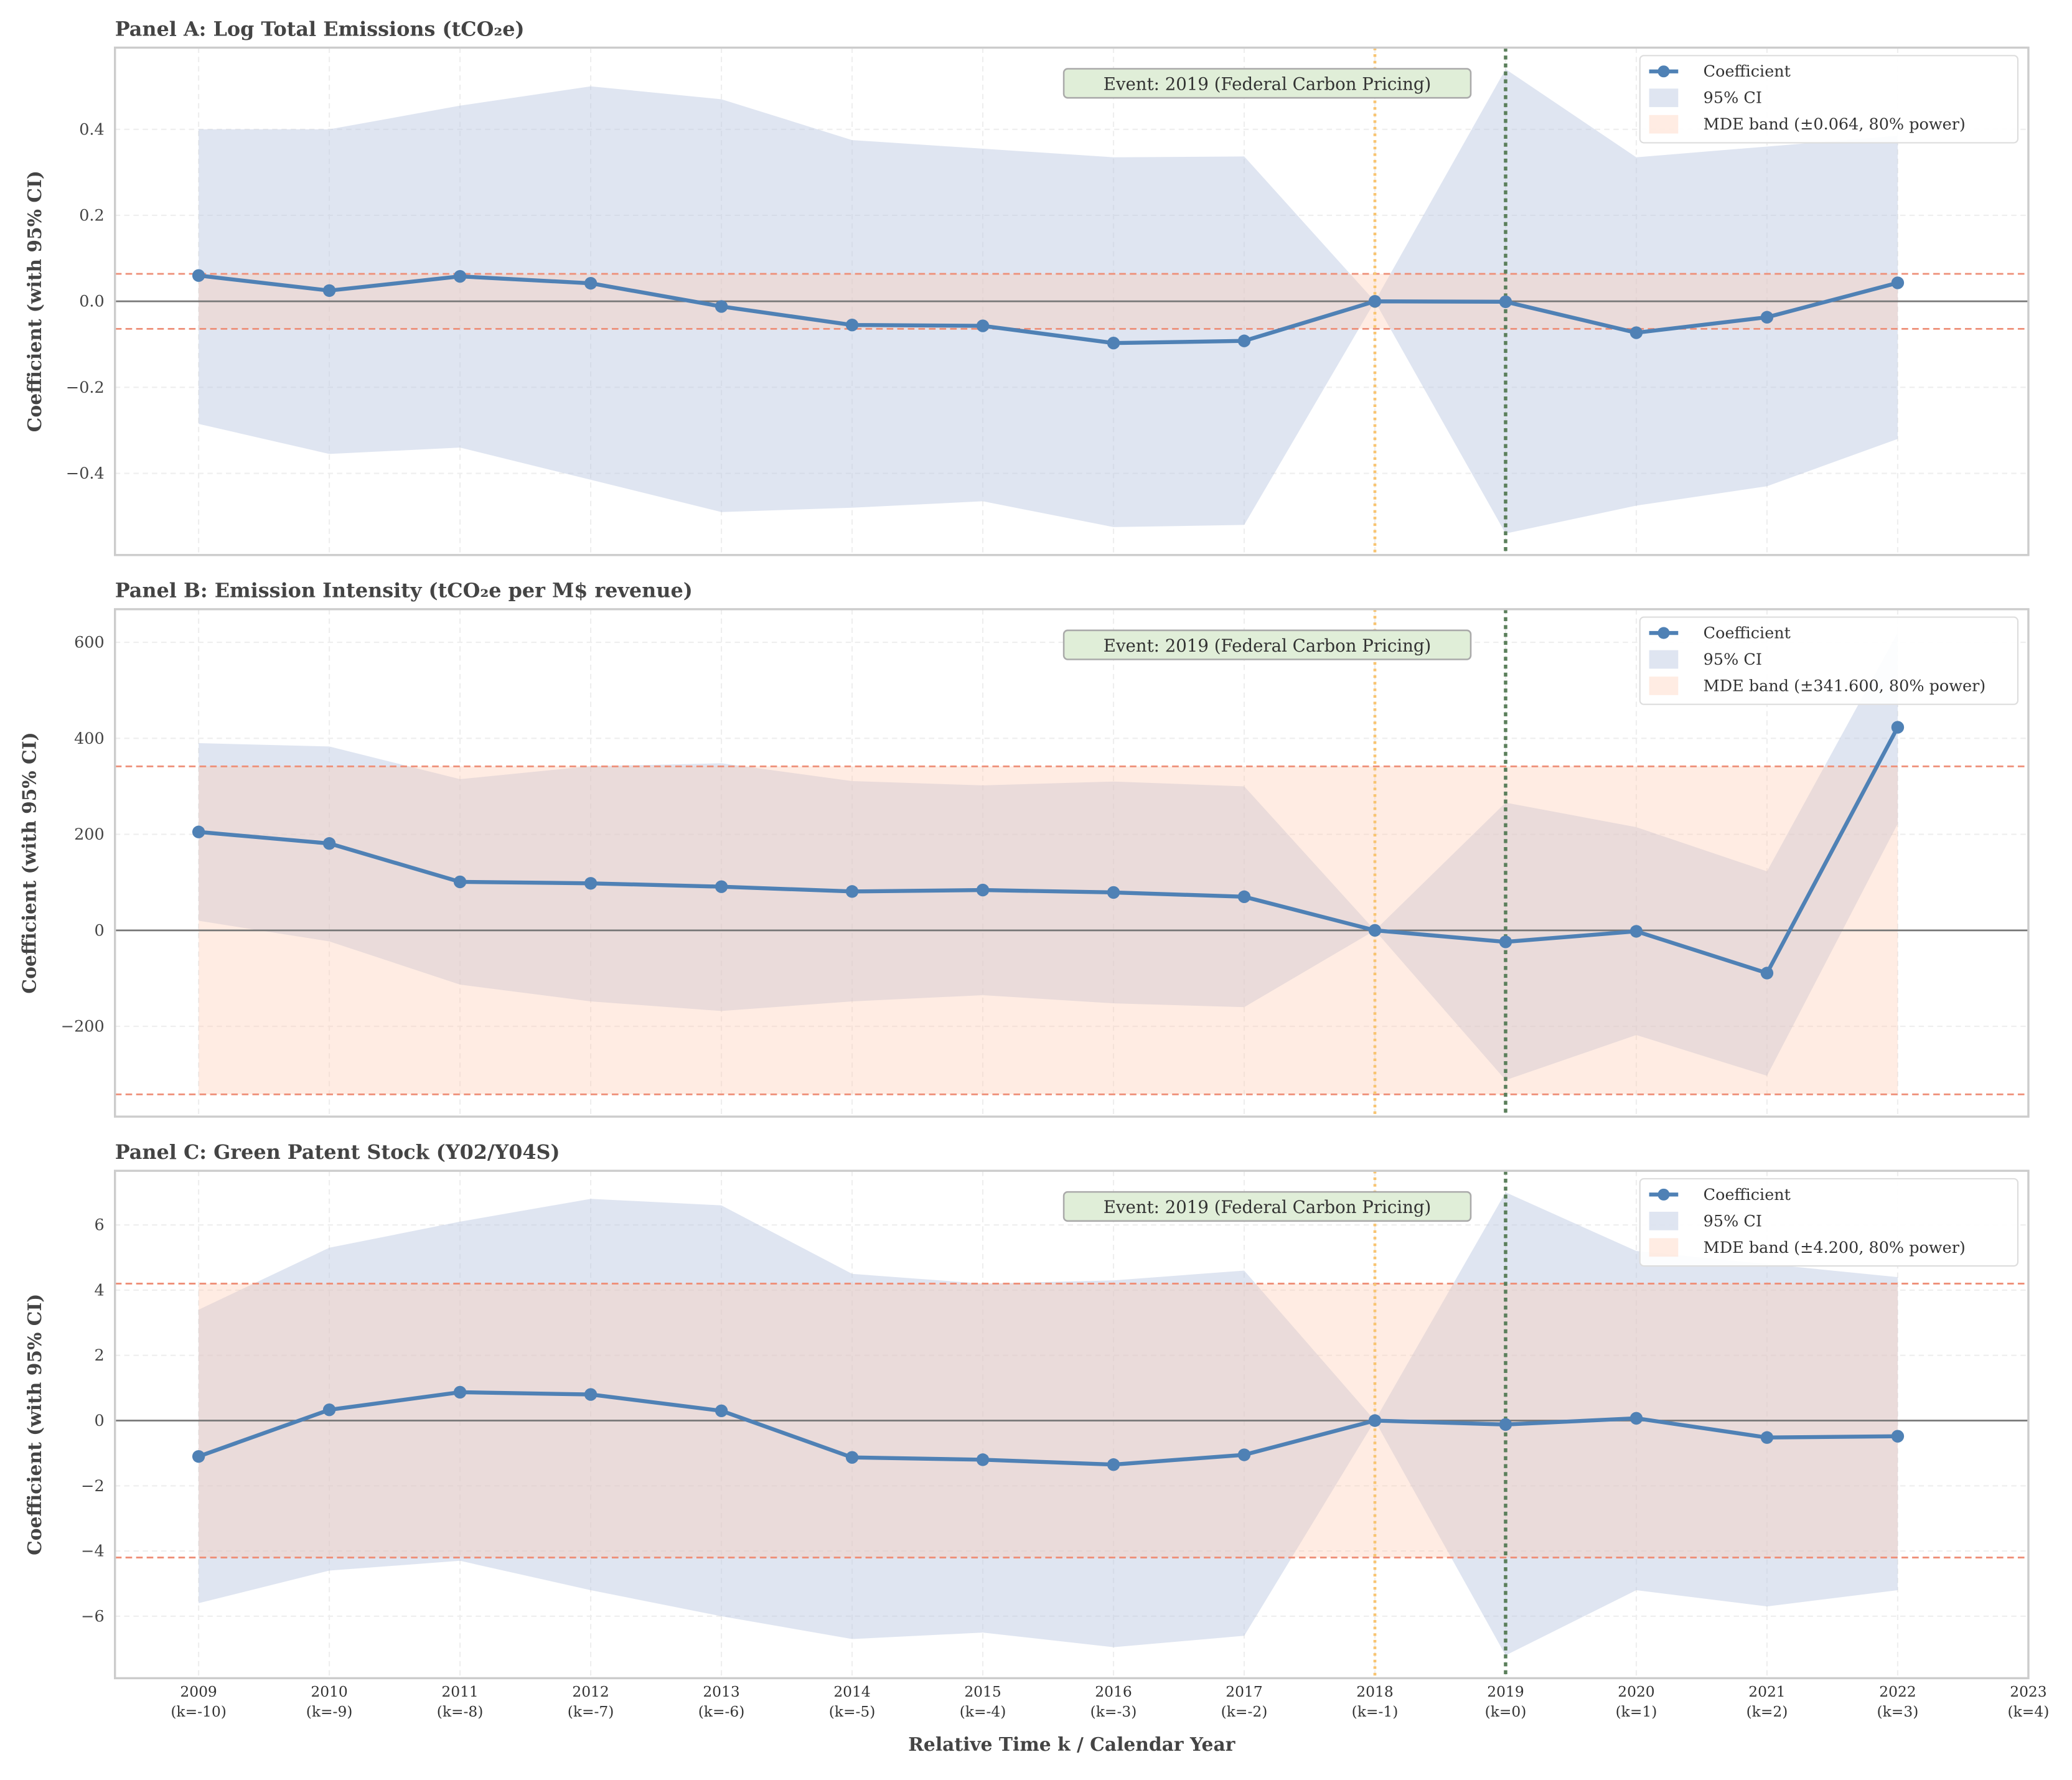  What do you see at coordinates (100, 1355) in the screenshot?
I see `y-tick-label: 2` at bounding box center [100, 1355].